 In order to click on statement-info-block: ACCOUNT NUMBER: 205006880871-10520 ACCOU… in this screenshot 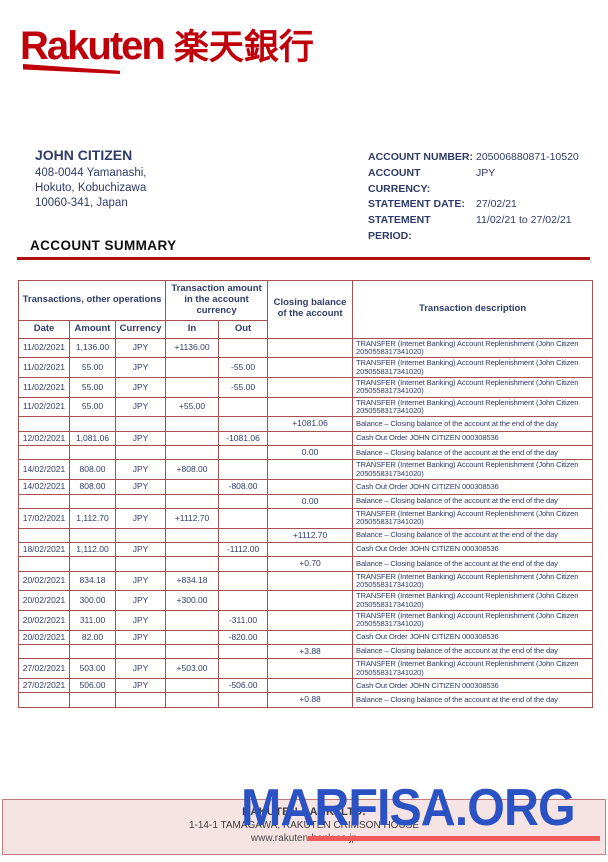, I will do `click(473, 197)`.